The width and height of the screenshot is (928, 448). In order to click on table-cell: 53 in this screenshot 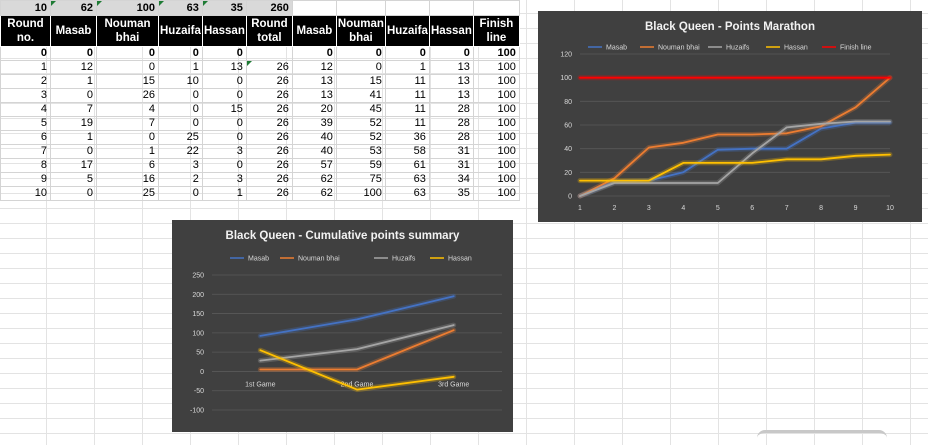, I will do `click(360, 151)`.